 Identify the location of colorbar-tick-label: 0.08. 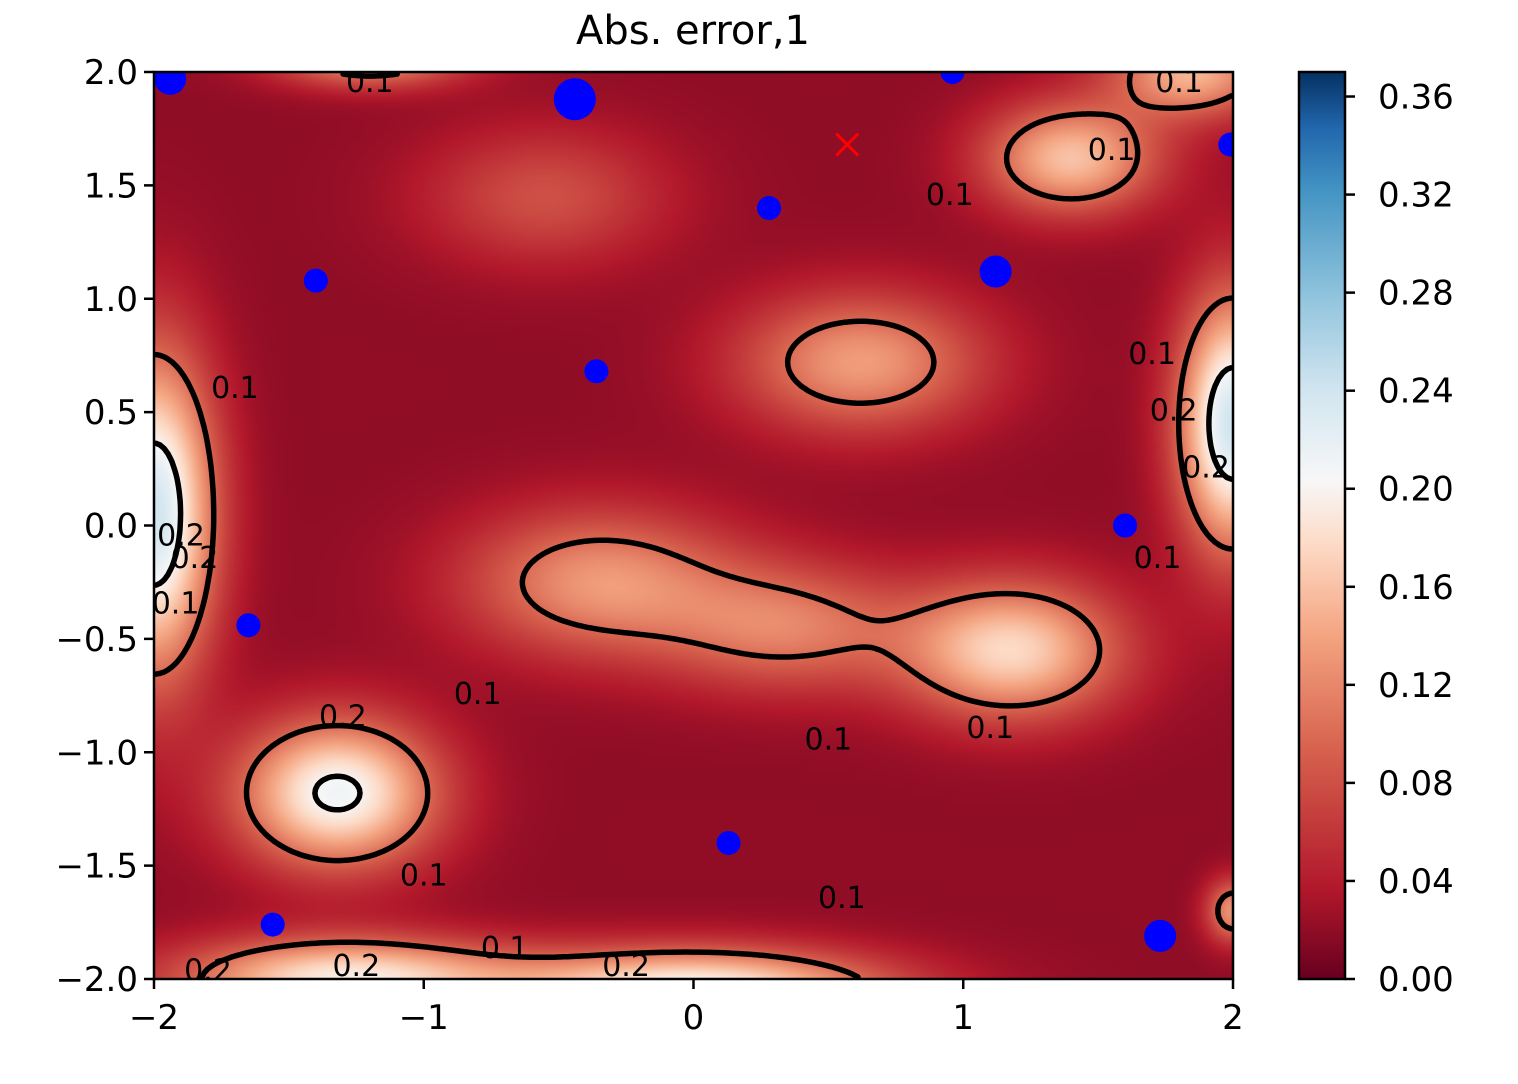
(1416, 784).